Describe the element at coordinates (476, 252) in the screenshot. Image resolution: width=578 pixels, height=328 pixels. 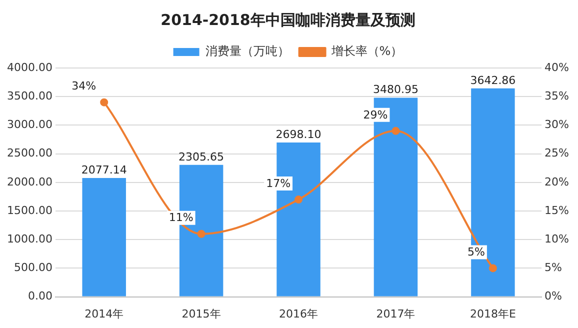
I see `data-label: 5%` at that location.